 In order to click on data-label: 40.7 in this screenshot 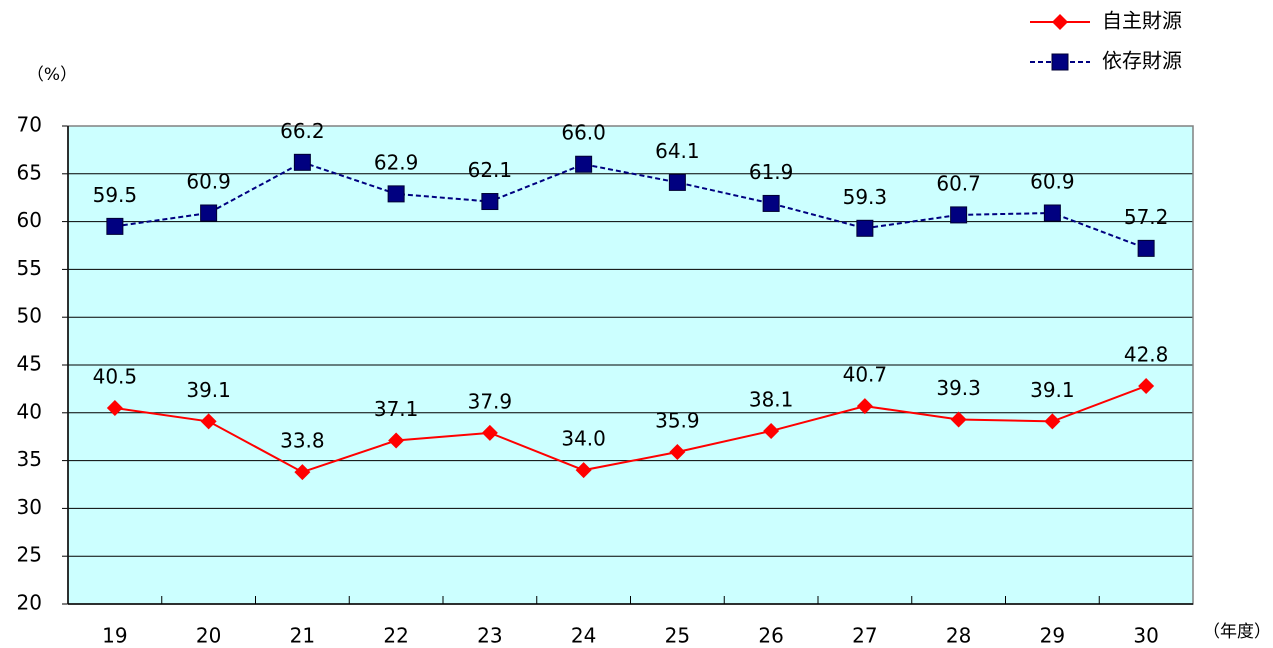, I will do `click(865, 375)`.